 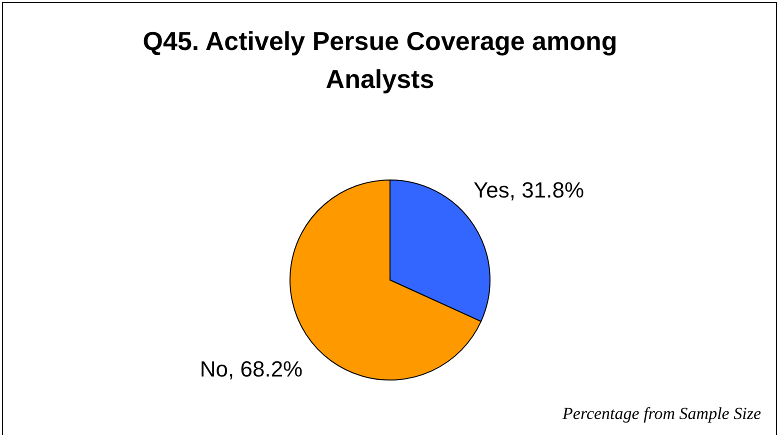 What do you see at coordinates (251, 369) in the screenshot?
I see `slice-label: No, 68.2%` at bounding box center [251, 369].